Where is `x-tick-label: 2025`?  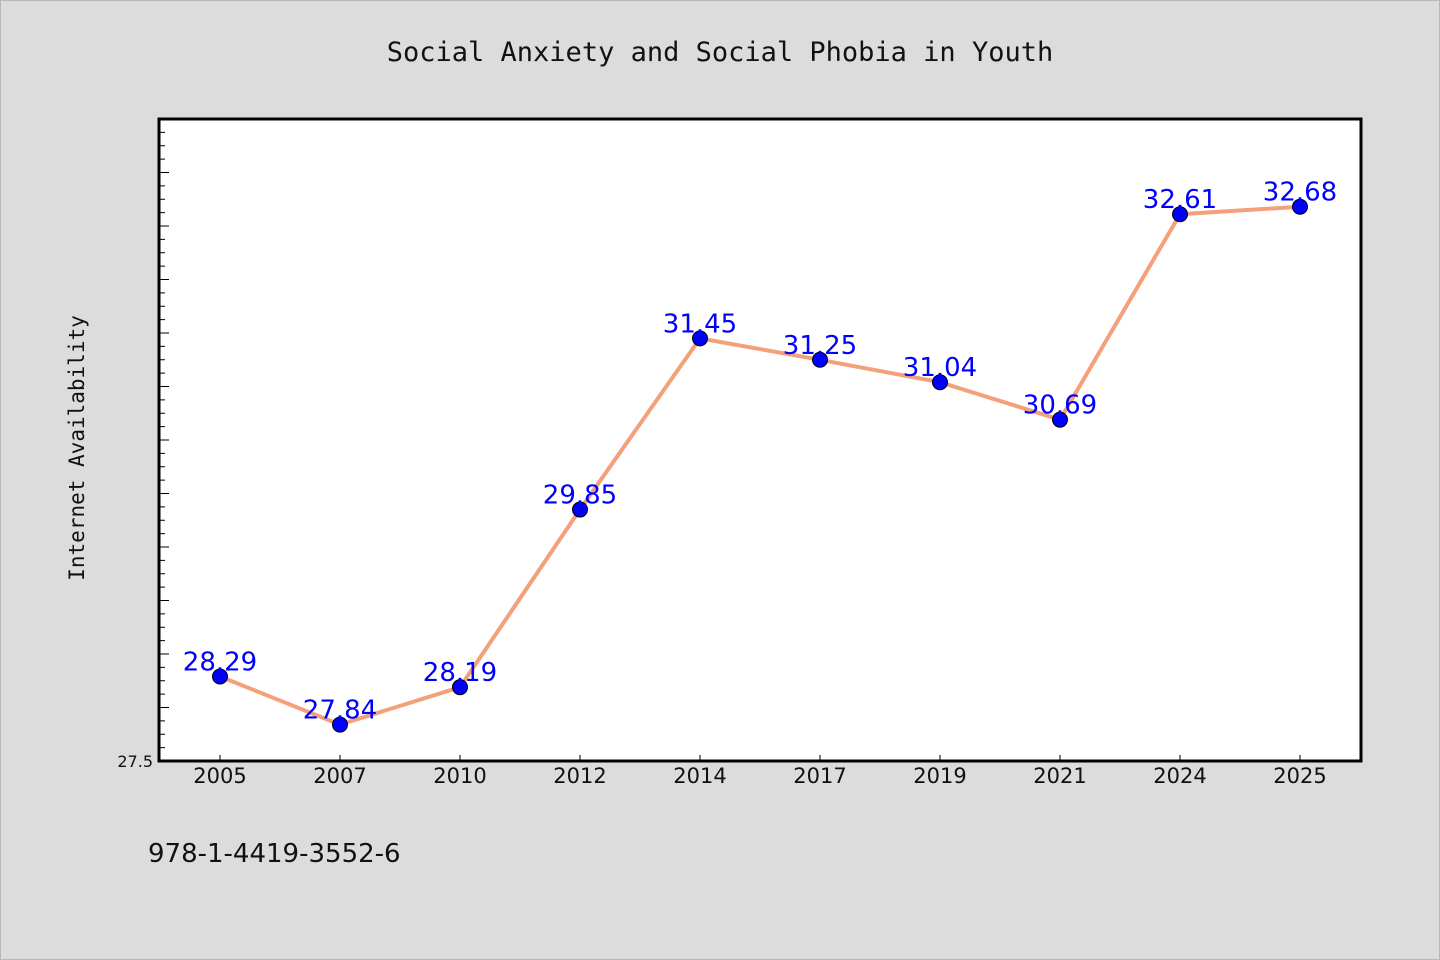
x-tick-label: 2025 is located at coordinates (1299, 776).